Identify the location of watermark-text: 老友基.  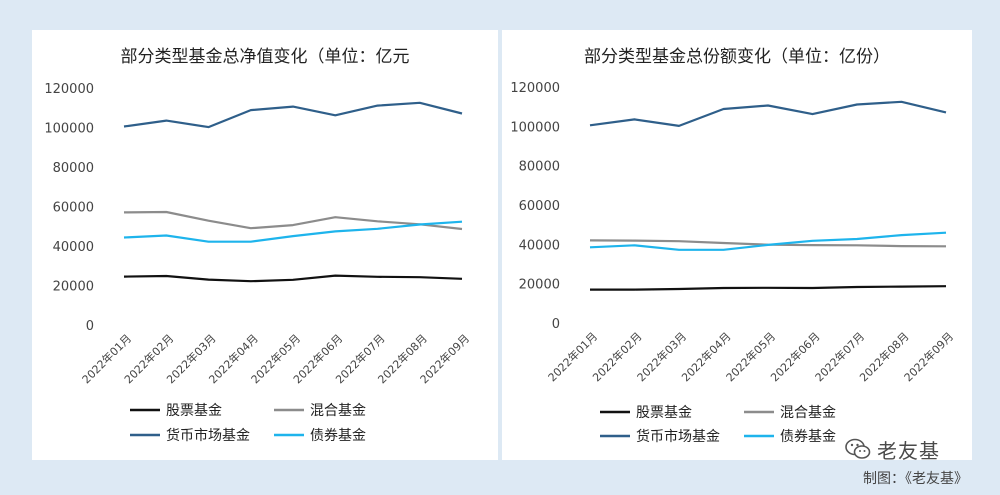
(908, 450).